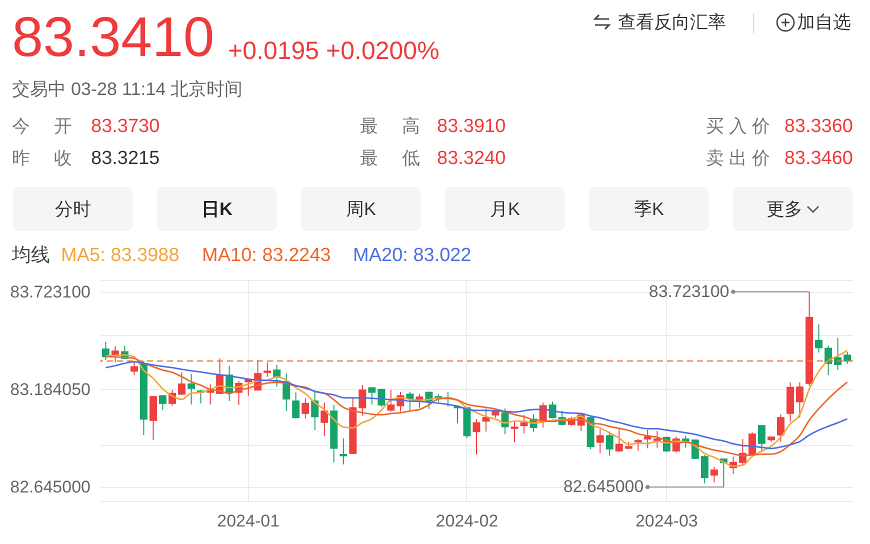  Describe the element at coordinates (603, 486) in the screenshot. I see `annotation: 82.645000` at that location.